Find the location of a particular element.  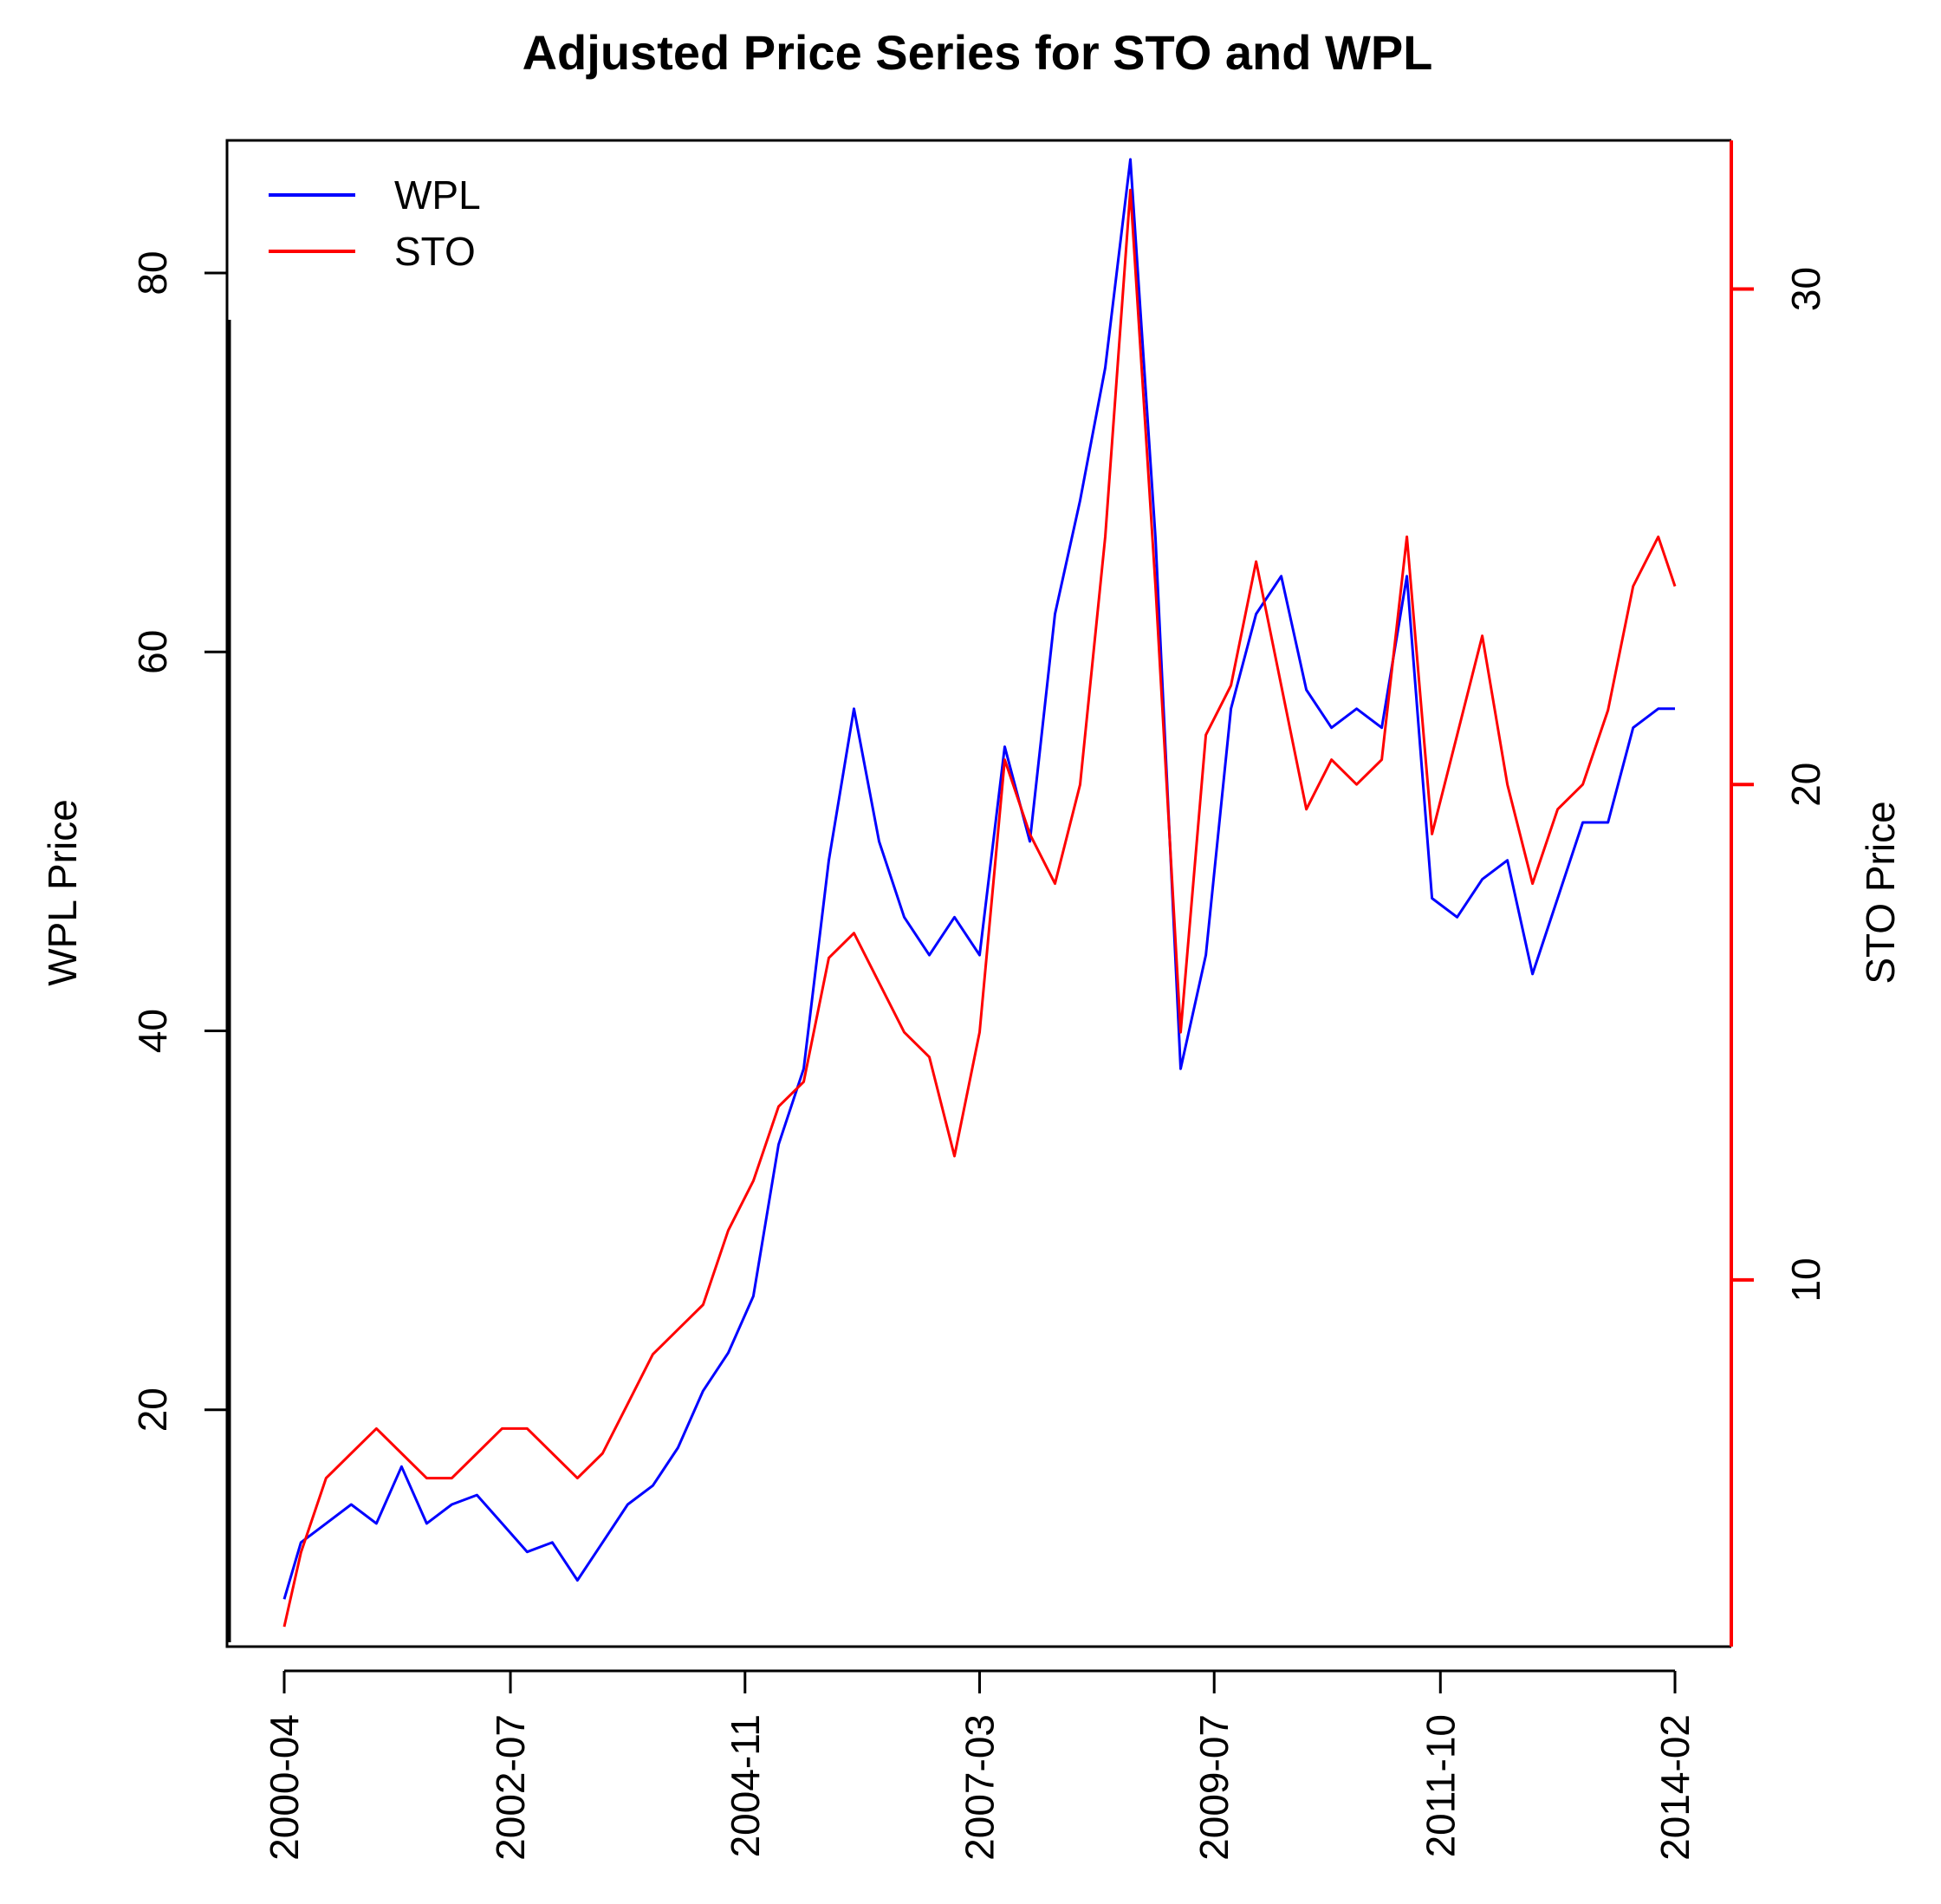

x-tick-label: 2004-11 is located at coordinates (745, 1785).